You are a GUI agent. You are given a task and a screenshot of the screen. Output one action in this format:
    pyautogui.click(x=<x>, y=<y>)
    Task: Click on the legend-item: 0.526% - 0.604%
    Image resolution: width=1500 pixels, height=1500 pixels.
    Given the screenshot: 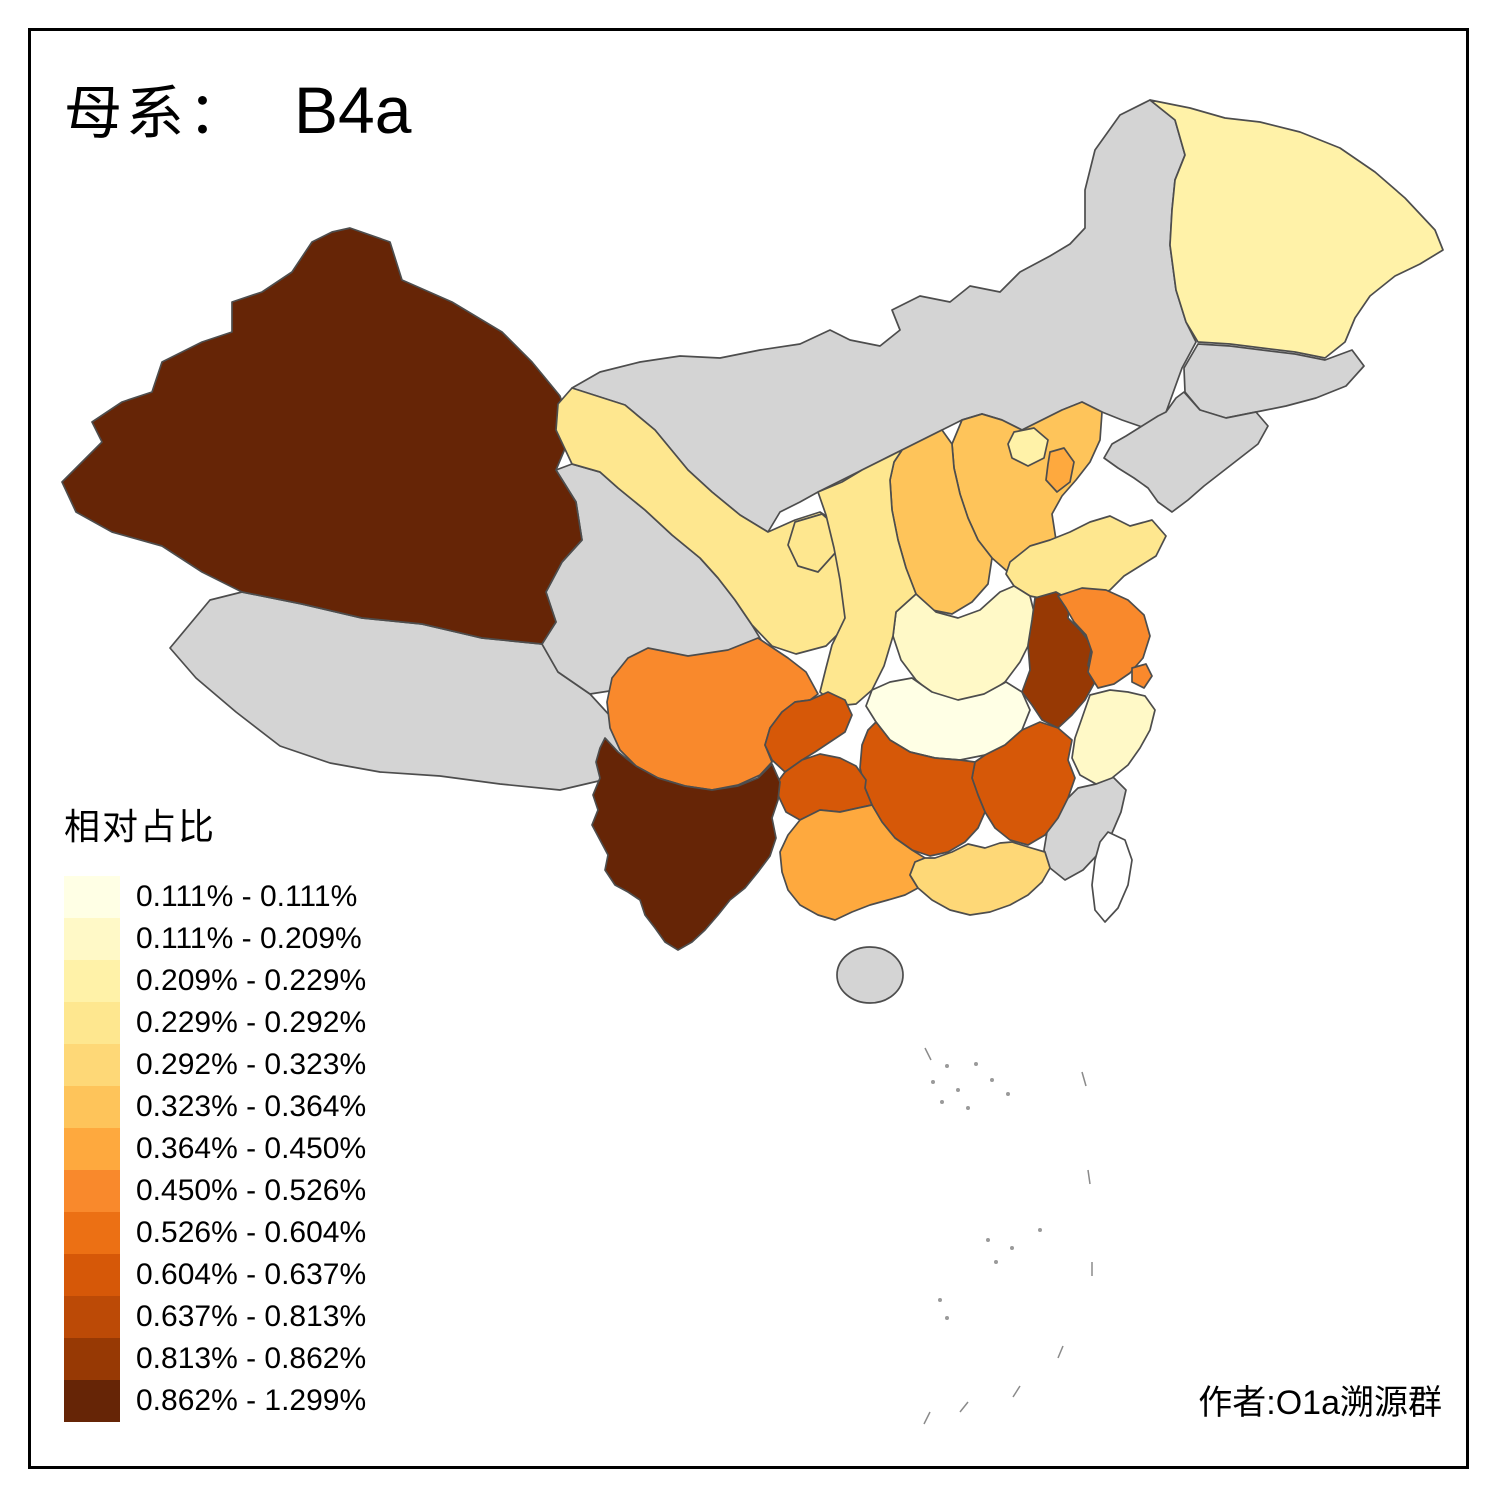 What is the action you would take?
    pyautogui.click(x=215, y=1233)
    